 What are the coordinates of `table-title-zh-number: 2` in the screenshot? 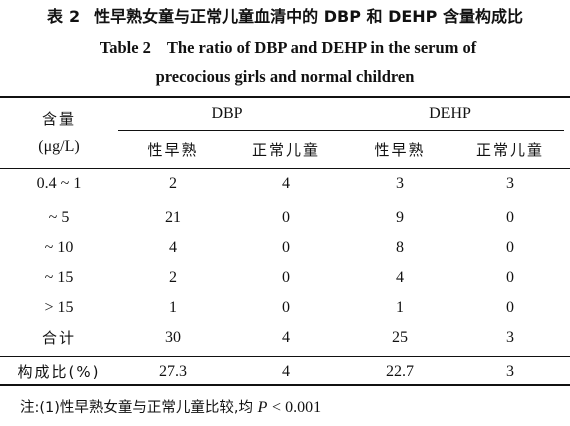 It's located at (75, 16).